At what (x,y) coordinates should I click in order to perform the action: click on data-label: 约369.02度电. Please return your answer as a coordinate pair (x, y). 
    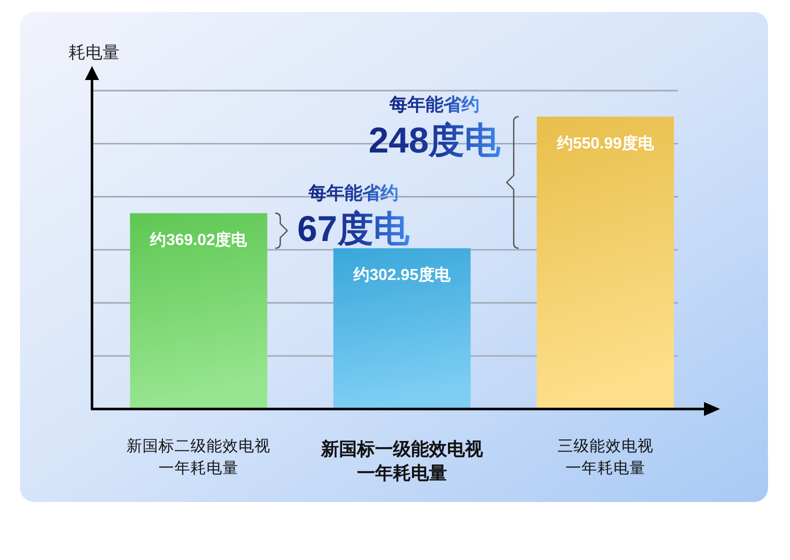
    Looking at the image, I should click on (198, 240).